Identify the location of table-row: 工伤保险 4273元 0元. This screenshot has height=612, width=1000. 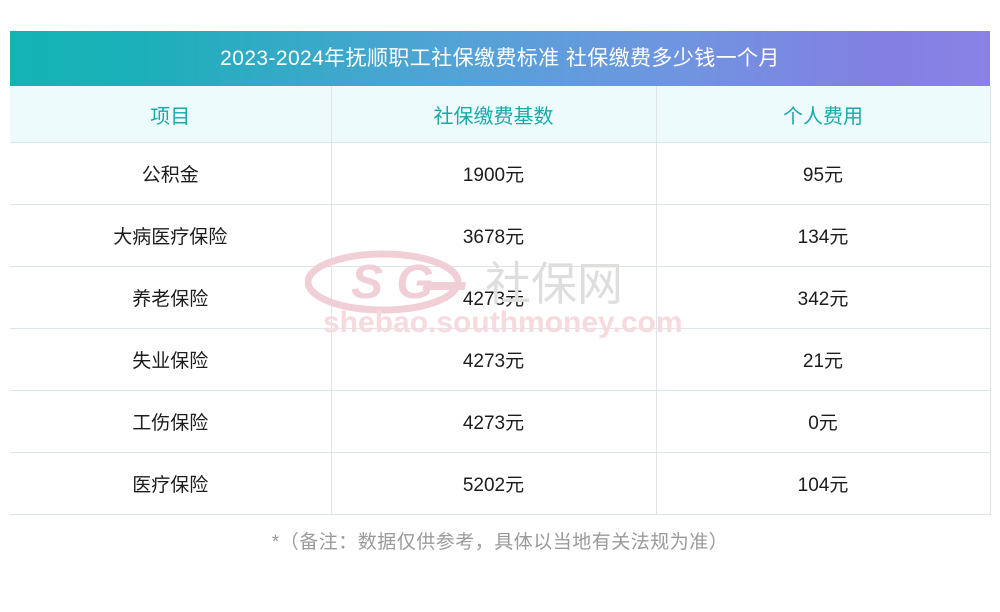
(500, 421).